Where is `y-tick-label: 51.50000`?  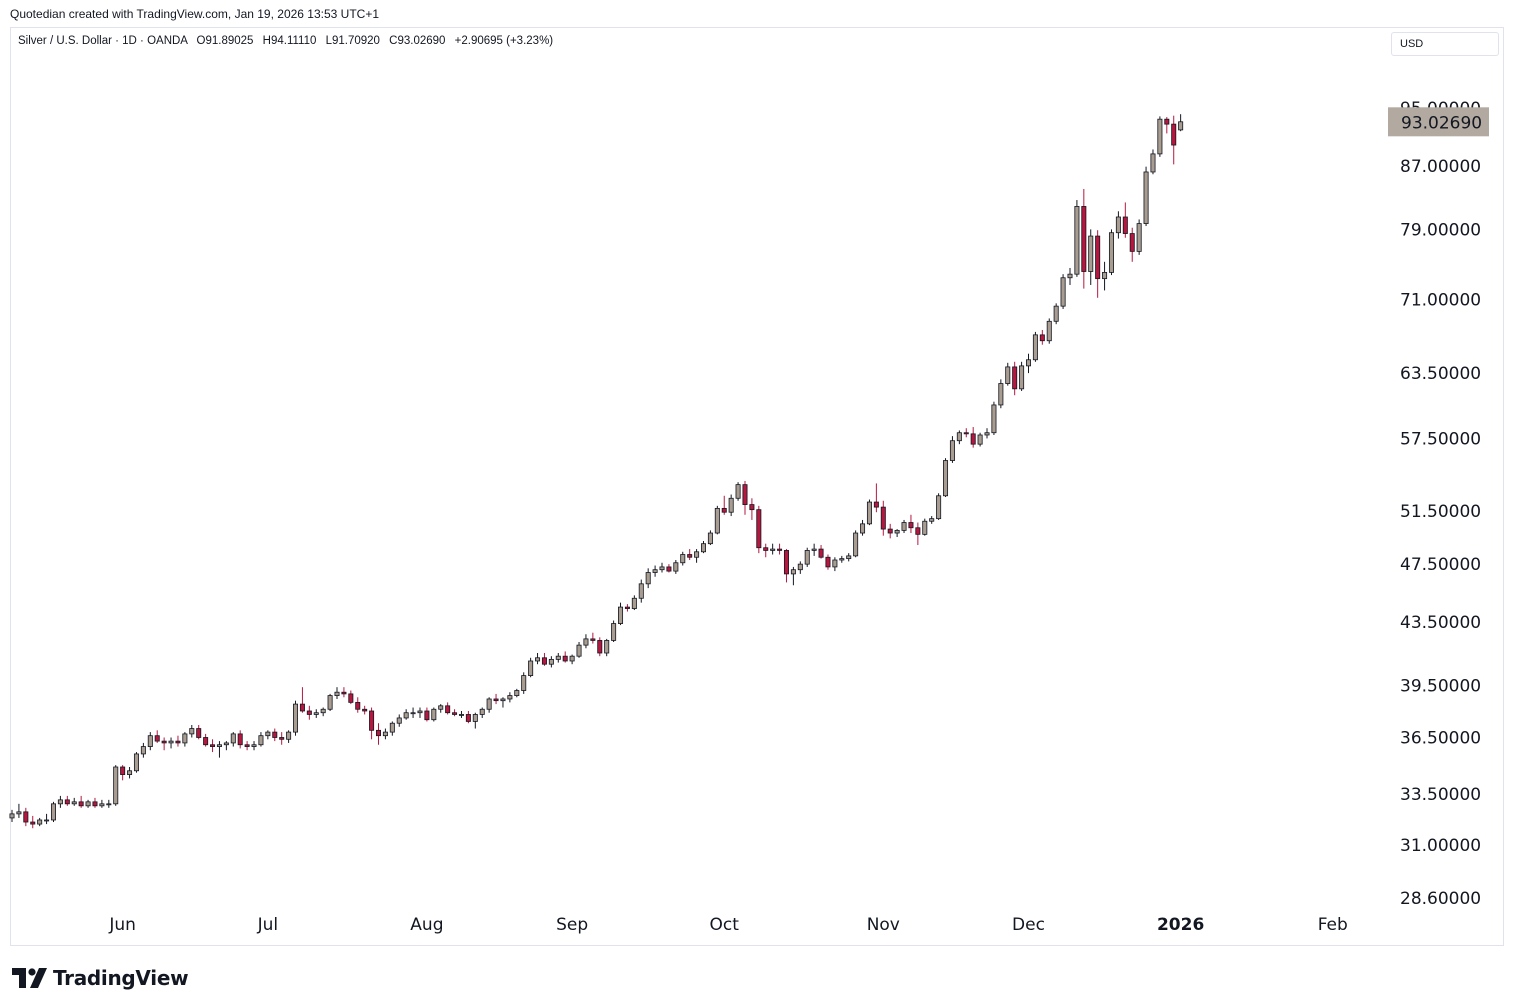 y-tick-label: 51.50000 is located at coordinates (1440, 512).